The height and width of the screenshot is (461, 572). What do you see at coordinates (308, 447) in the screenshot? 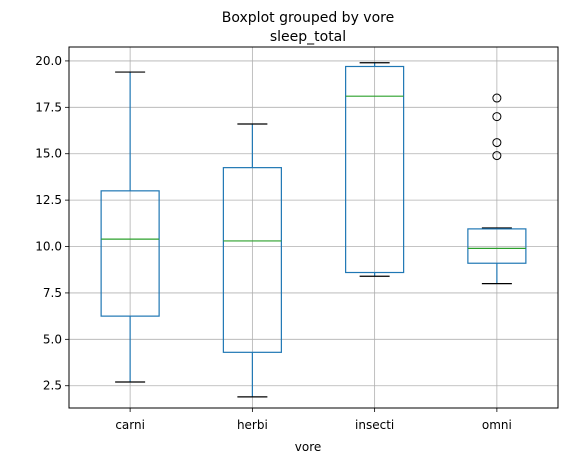
I see `x-axis-label: vore` at bounding box center [308, 447].